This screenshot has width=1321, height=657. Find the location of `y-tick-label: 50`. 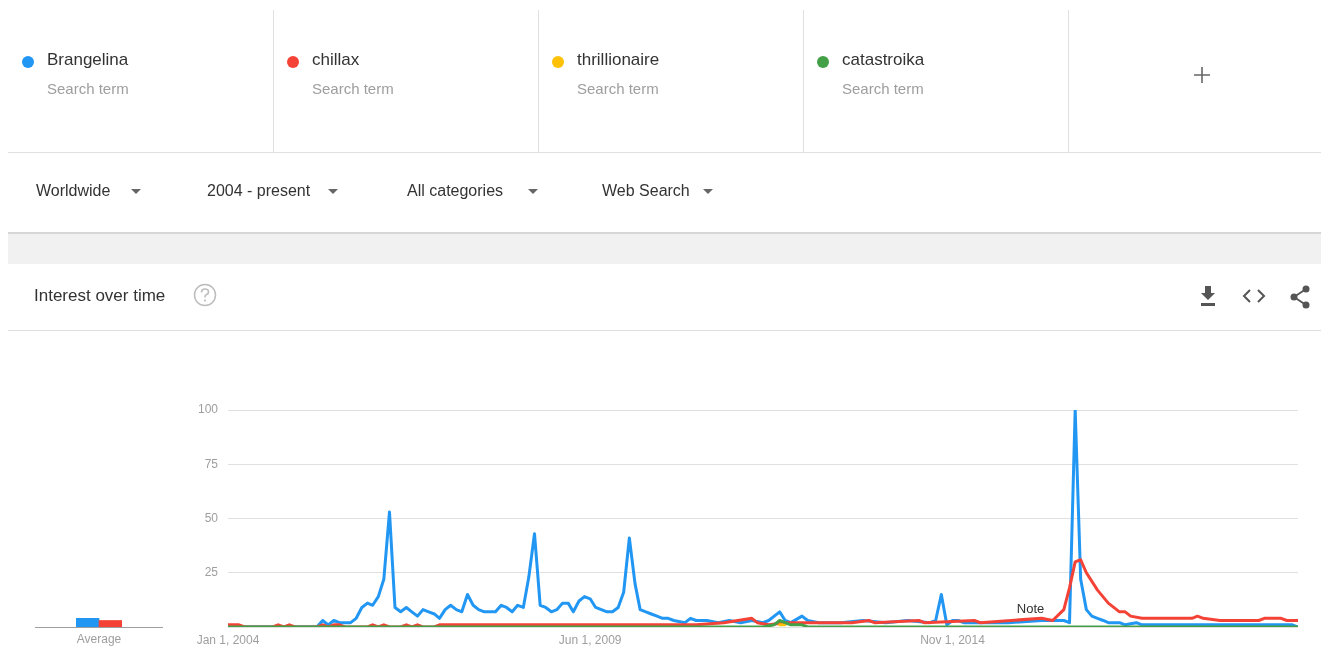

y-tick-label: 50 is located at coordinates (211, 517).